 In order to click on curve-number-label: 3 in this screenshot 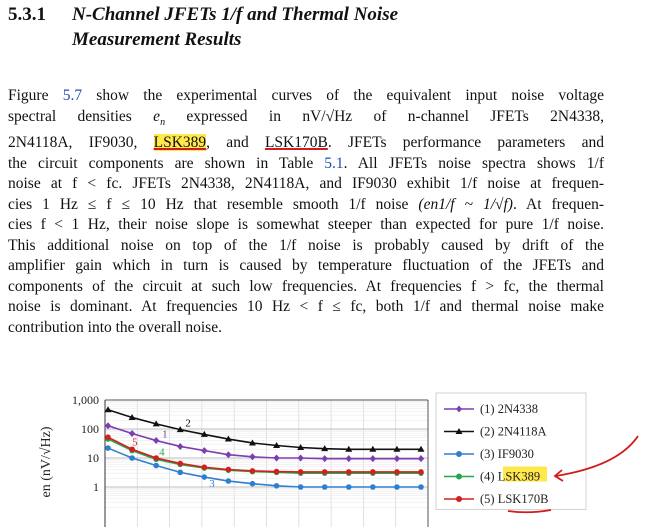, I will do `click(212, 484)`.